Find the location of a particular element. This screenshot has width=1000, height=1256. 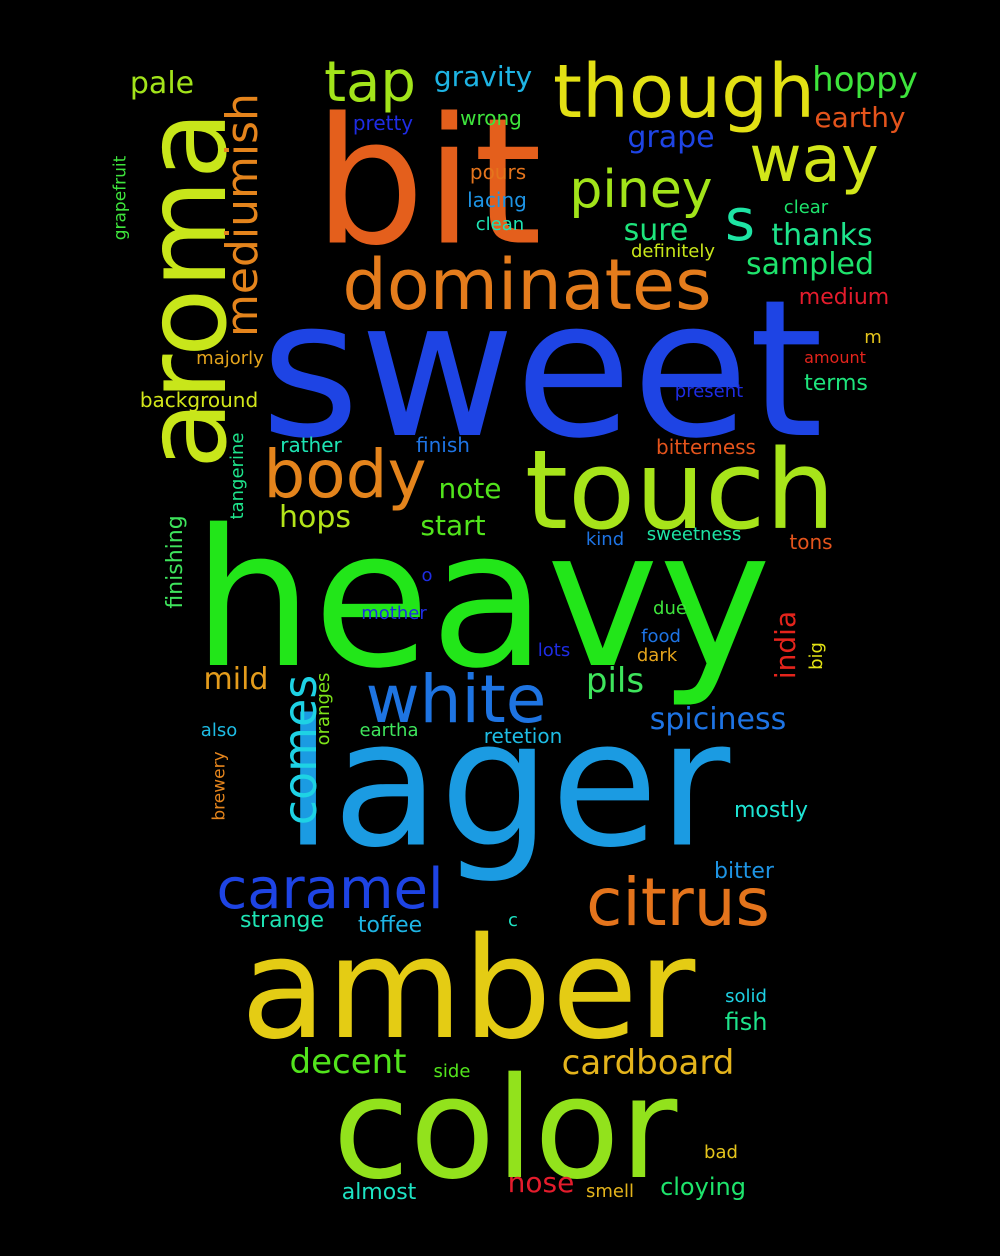

cloud-word: start is located at coordinates (453, 525).